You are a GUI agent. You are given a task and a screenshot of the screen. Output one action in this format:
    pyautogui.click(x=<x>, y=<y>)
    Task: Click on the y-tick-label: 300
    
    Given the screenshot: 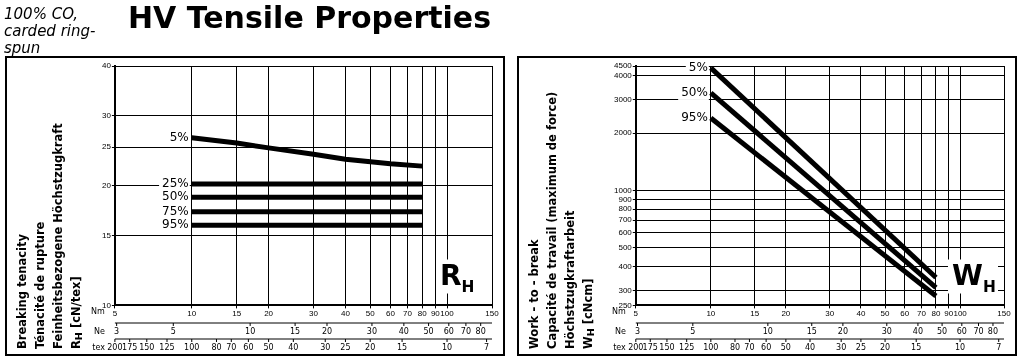 What is the action you would take?
    pyautogui.click(x=625, y=290)
    